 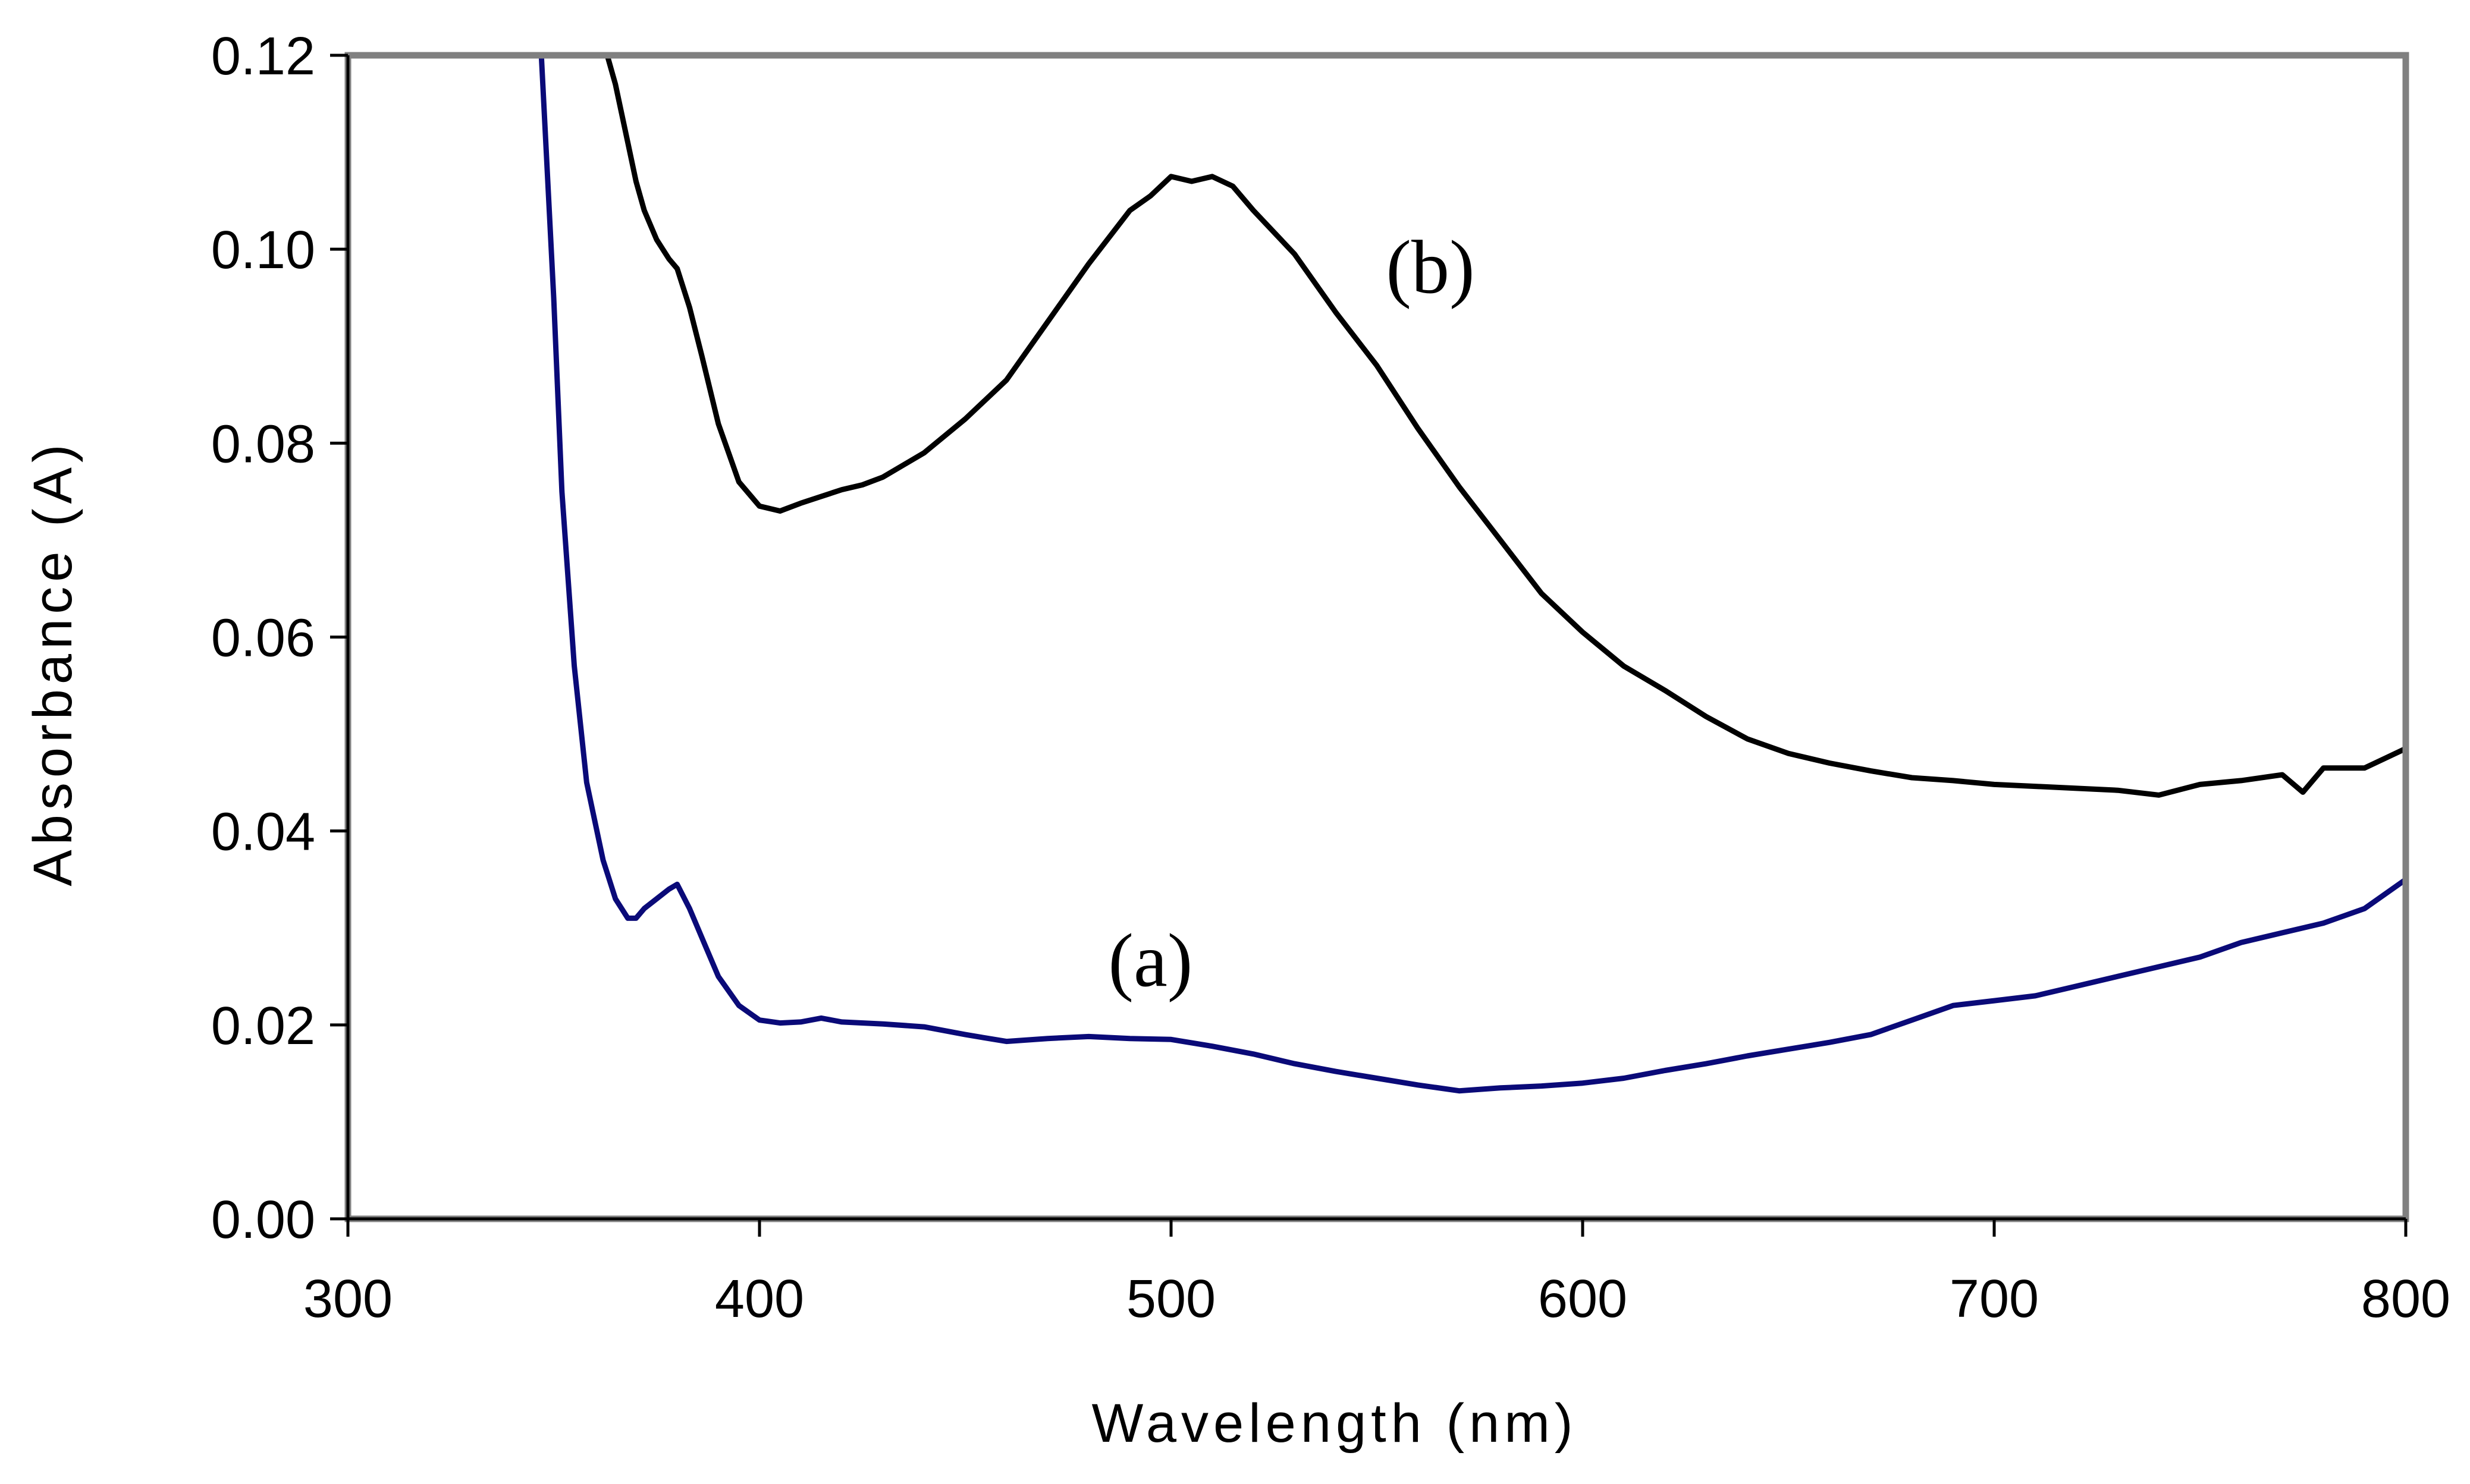 What do you see at coordinates (263, 56) in the screenshot?
I see `y-tick-label: 0.12` at bounding box center [263, 56].